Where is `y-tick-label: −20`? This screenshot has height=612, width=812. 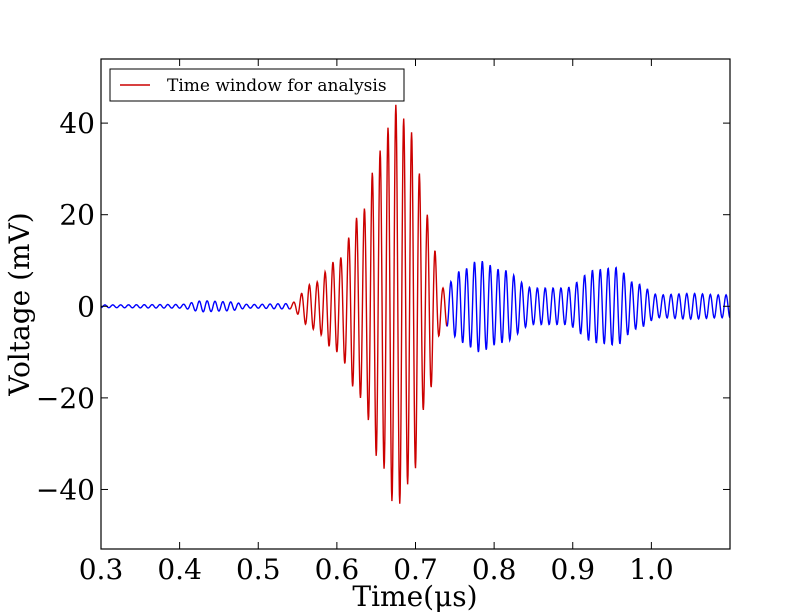
y-tick-label: −20 is located at coordinates (65, 398).